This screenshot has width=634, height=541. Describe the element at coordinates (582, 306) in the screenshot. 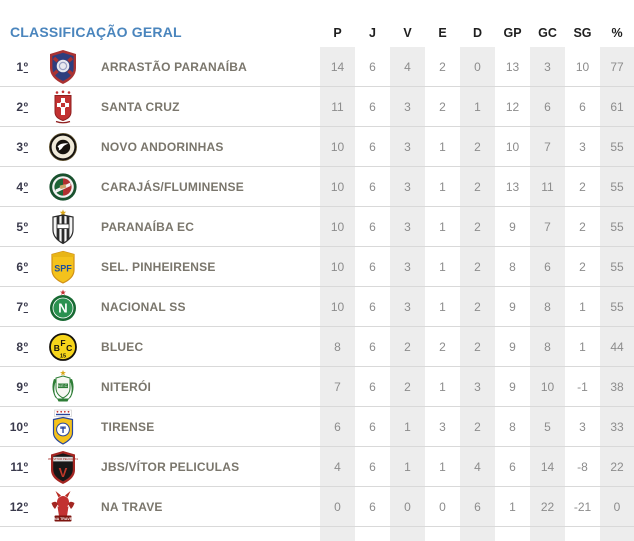

I see `stat-sg: 1` at that location.